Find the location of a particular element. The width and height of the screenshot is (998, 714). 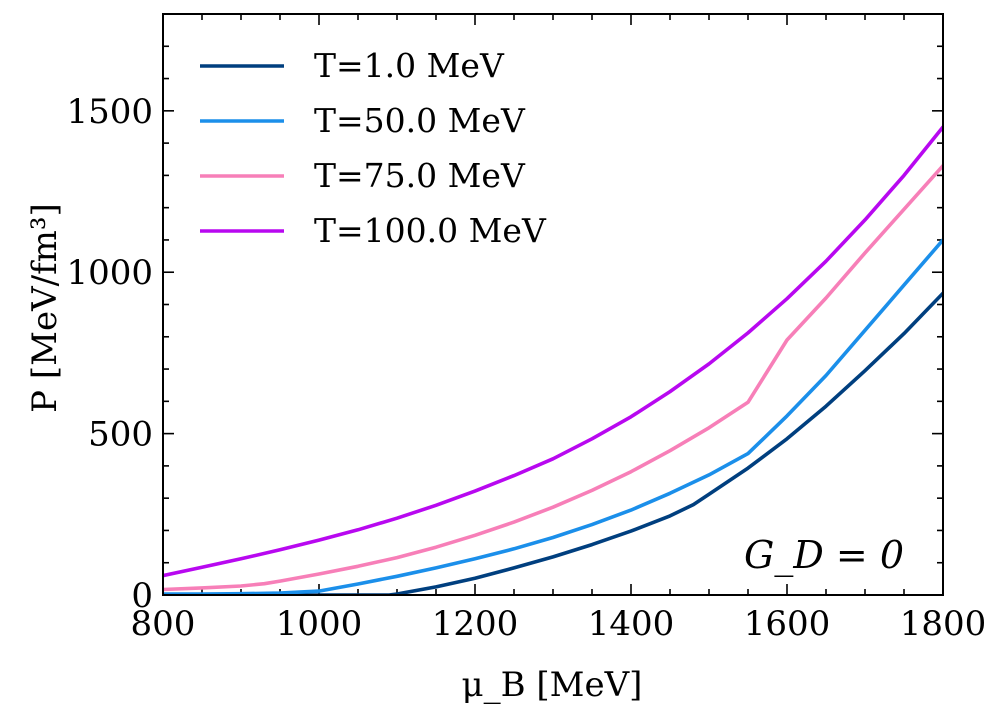

x-tick-label: 1200 is located at coordinates (475, 624).